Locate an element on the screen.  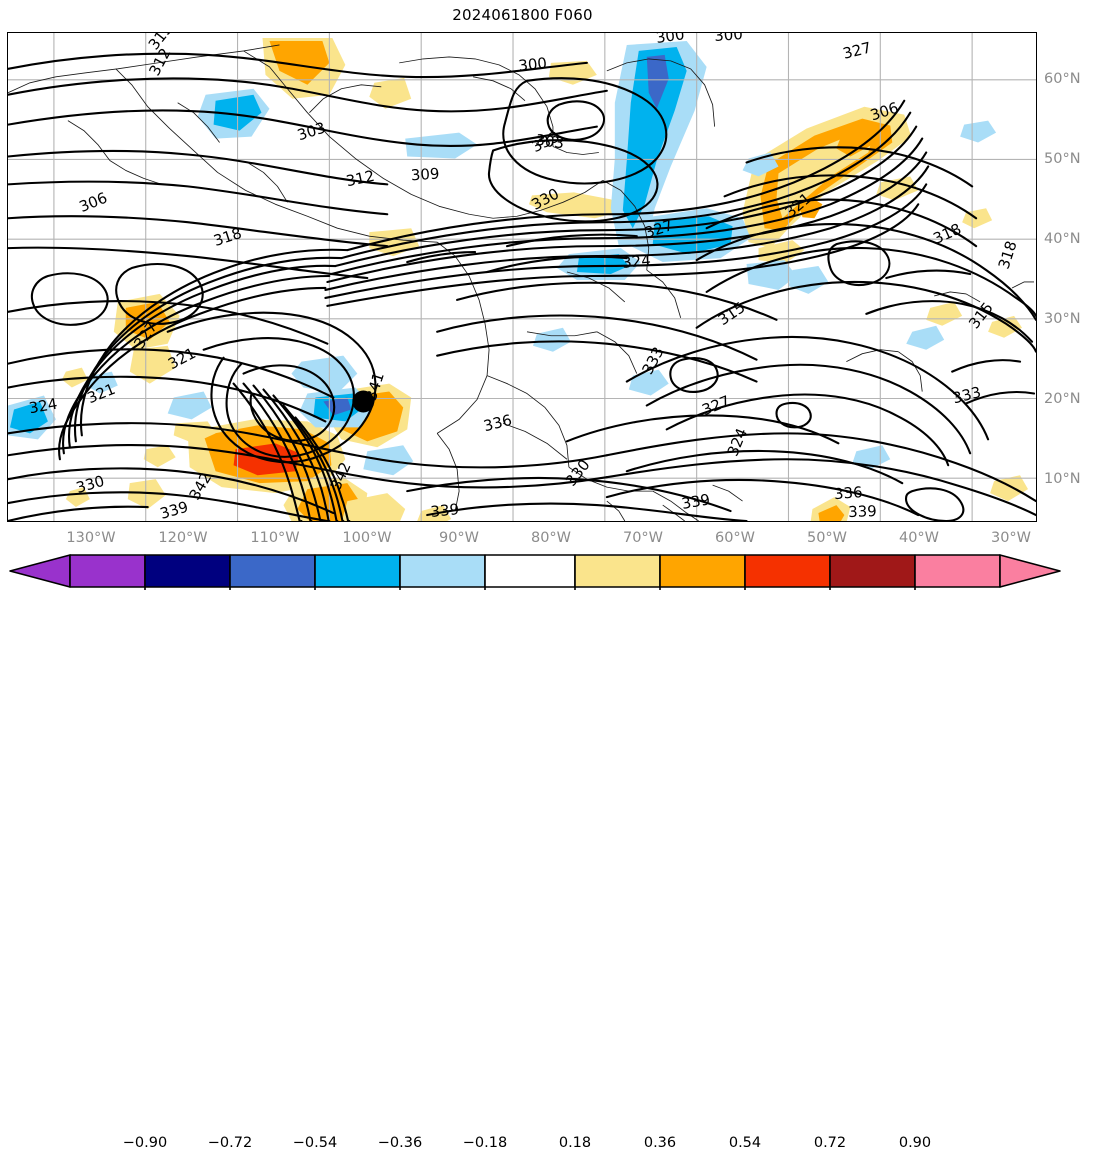
lon-label-130w: 130°W is located at coordinates (91, 538).